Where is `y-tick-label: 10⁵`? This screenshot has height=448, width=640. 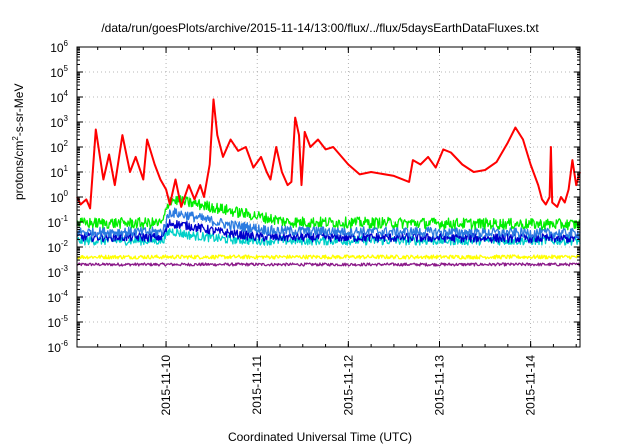
y-tick-label: 10⁵ is located at coordinates (59, 72).